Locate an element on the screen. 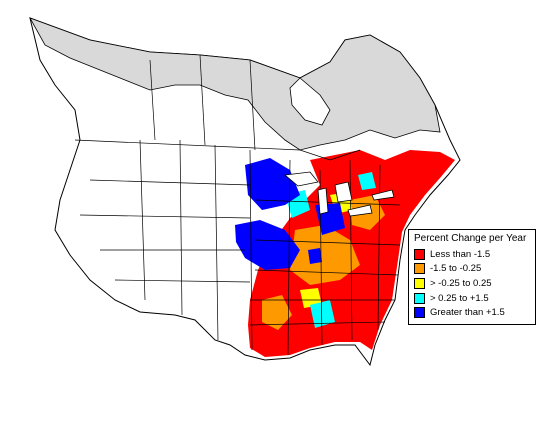 This screenshot has width=547, height=423. legend-item-greater-than-1-5: Greater than +1.5 is located at coordinates (472, 312).